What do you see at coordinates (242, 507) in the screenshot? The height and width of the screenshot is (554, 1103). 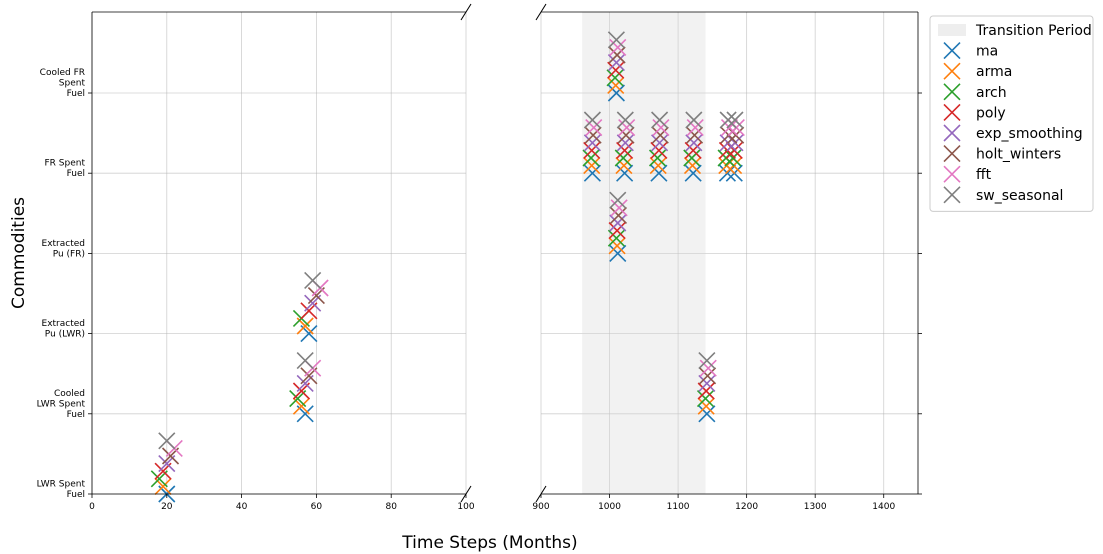 I see `x-tick-label: 40` at bounding box center [242, 507].